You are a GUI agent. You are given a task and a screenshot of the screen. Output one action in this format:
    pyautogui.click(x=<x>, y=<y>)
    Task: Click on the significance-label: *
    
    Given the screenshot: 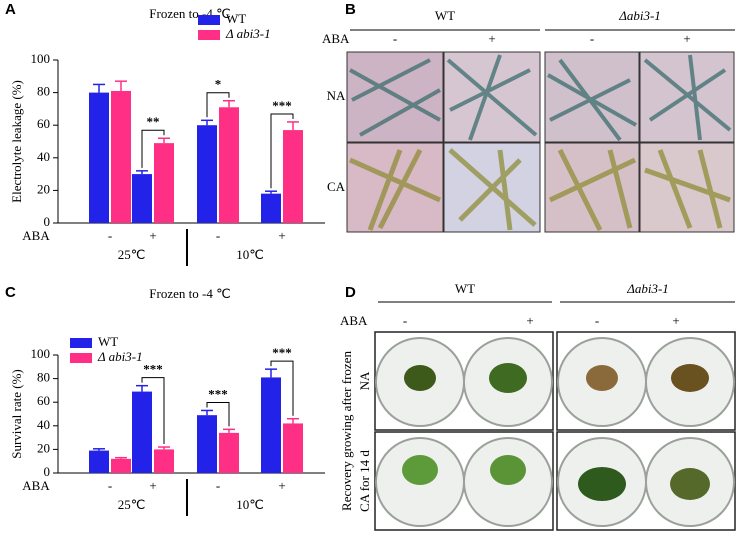 What is the action you would take?
    pyautogui.click(x=218, y=84)
    